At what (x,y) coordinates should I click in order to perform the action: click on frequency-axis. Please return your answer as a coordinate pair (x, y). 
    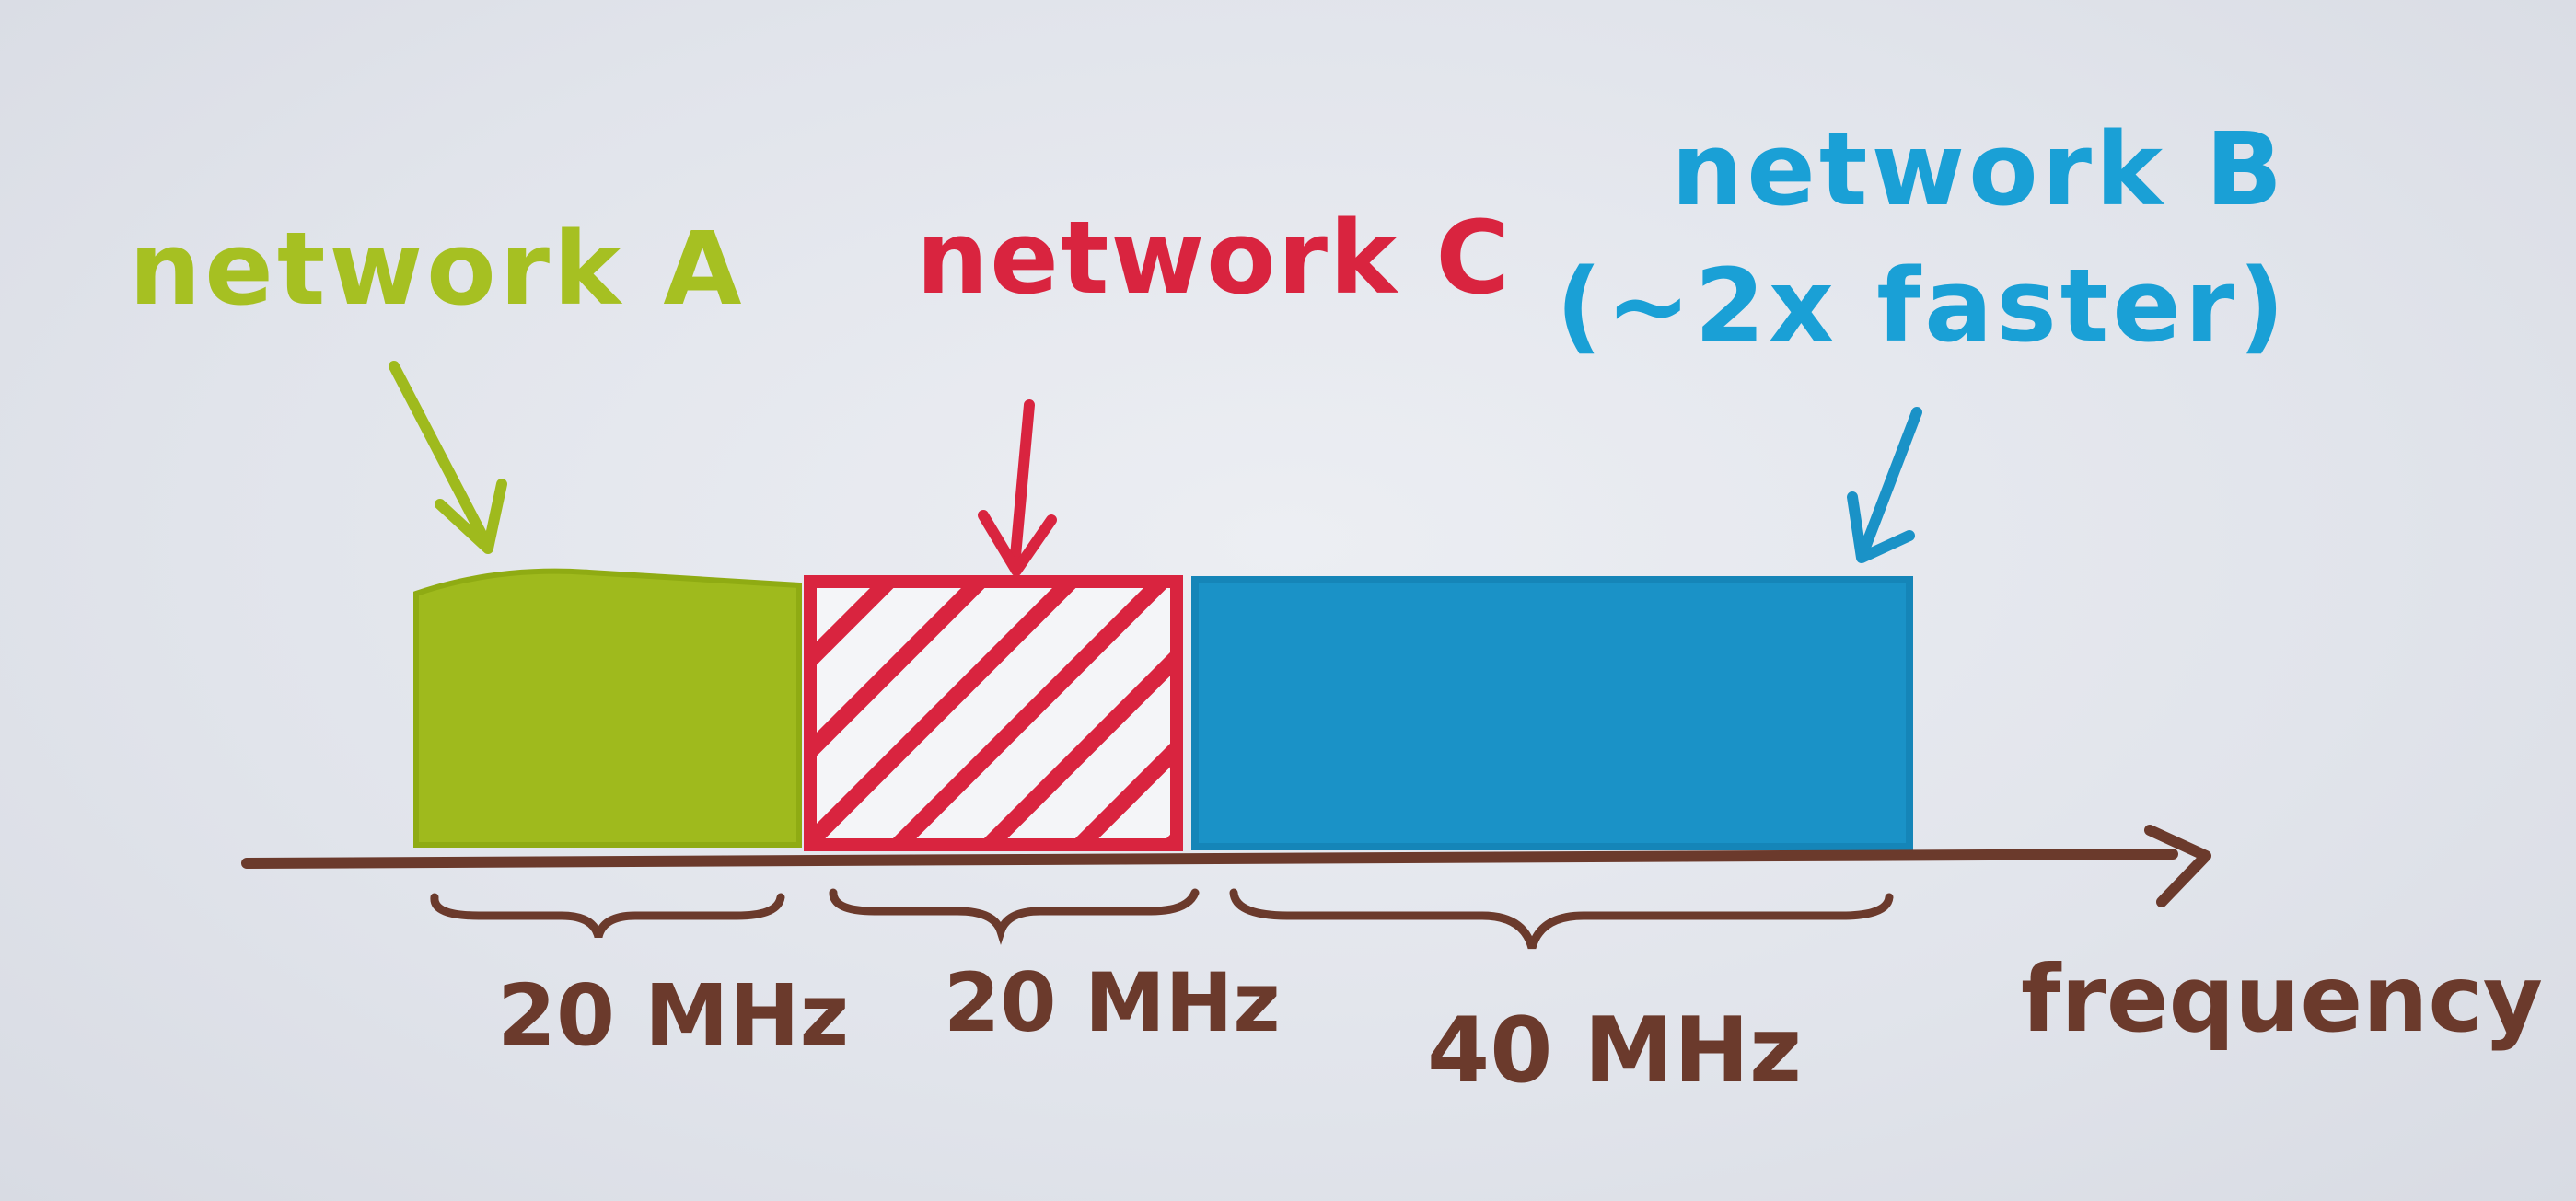
    Looking at the image, I should click on (1226, 866).